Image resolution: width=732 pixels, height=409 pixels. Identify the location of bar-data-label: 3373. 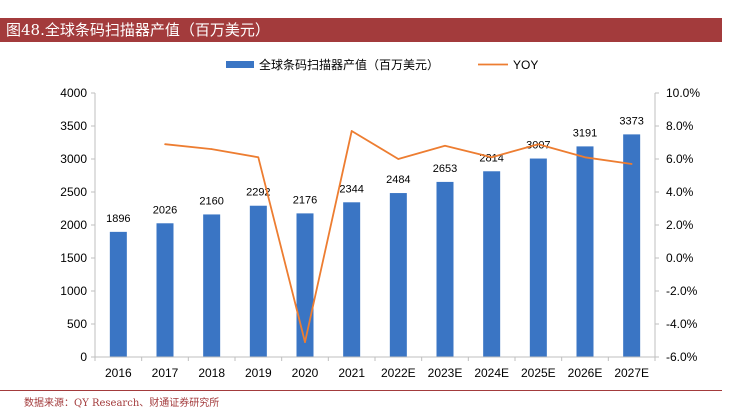
(631, 121).